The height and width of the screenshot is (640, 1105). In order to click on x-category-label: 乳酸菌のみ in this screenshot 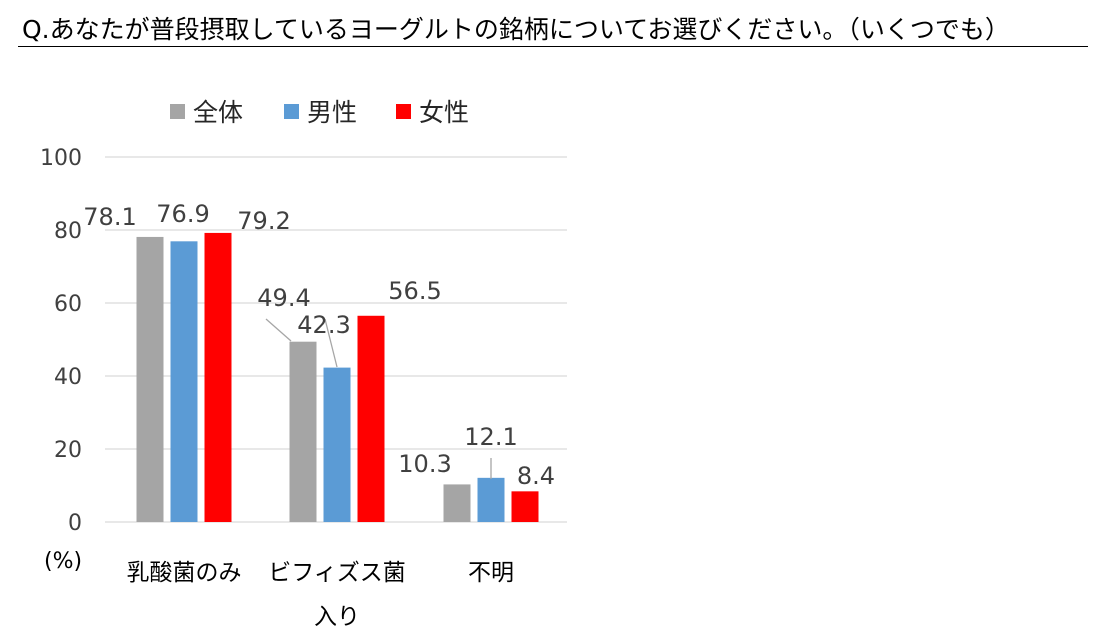, I will do `click(184, 573)`.